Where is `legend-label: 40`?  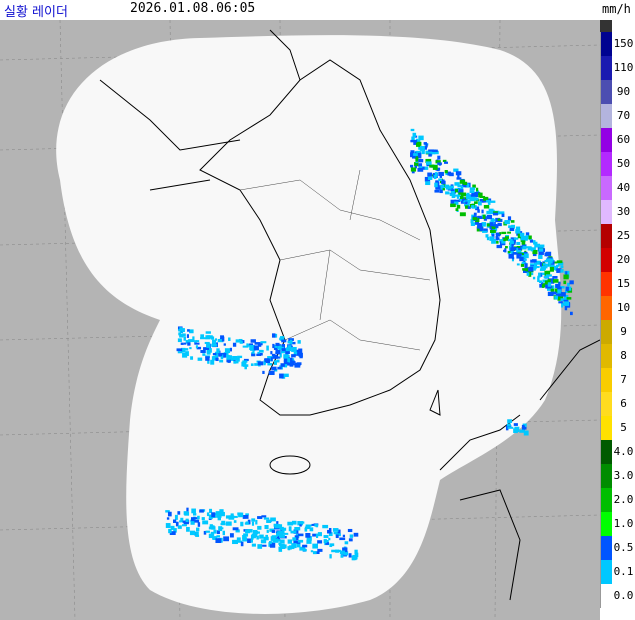 legend-label: 40 is located at coordinates (623, 187).